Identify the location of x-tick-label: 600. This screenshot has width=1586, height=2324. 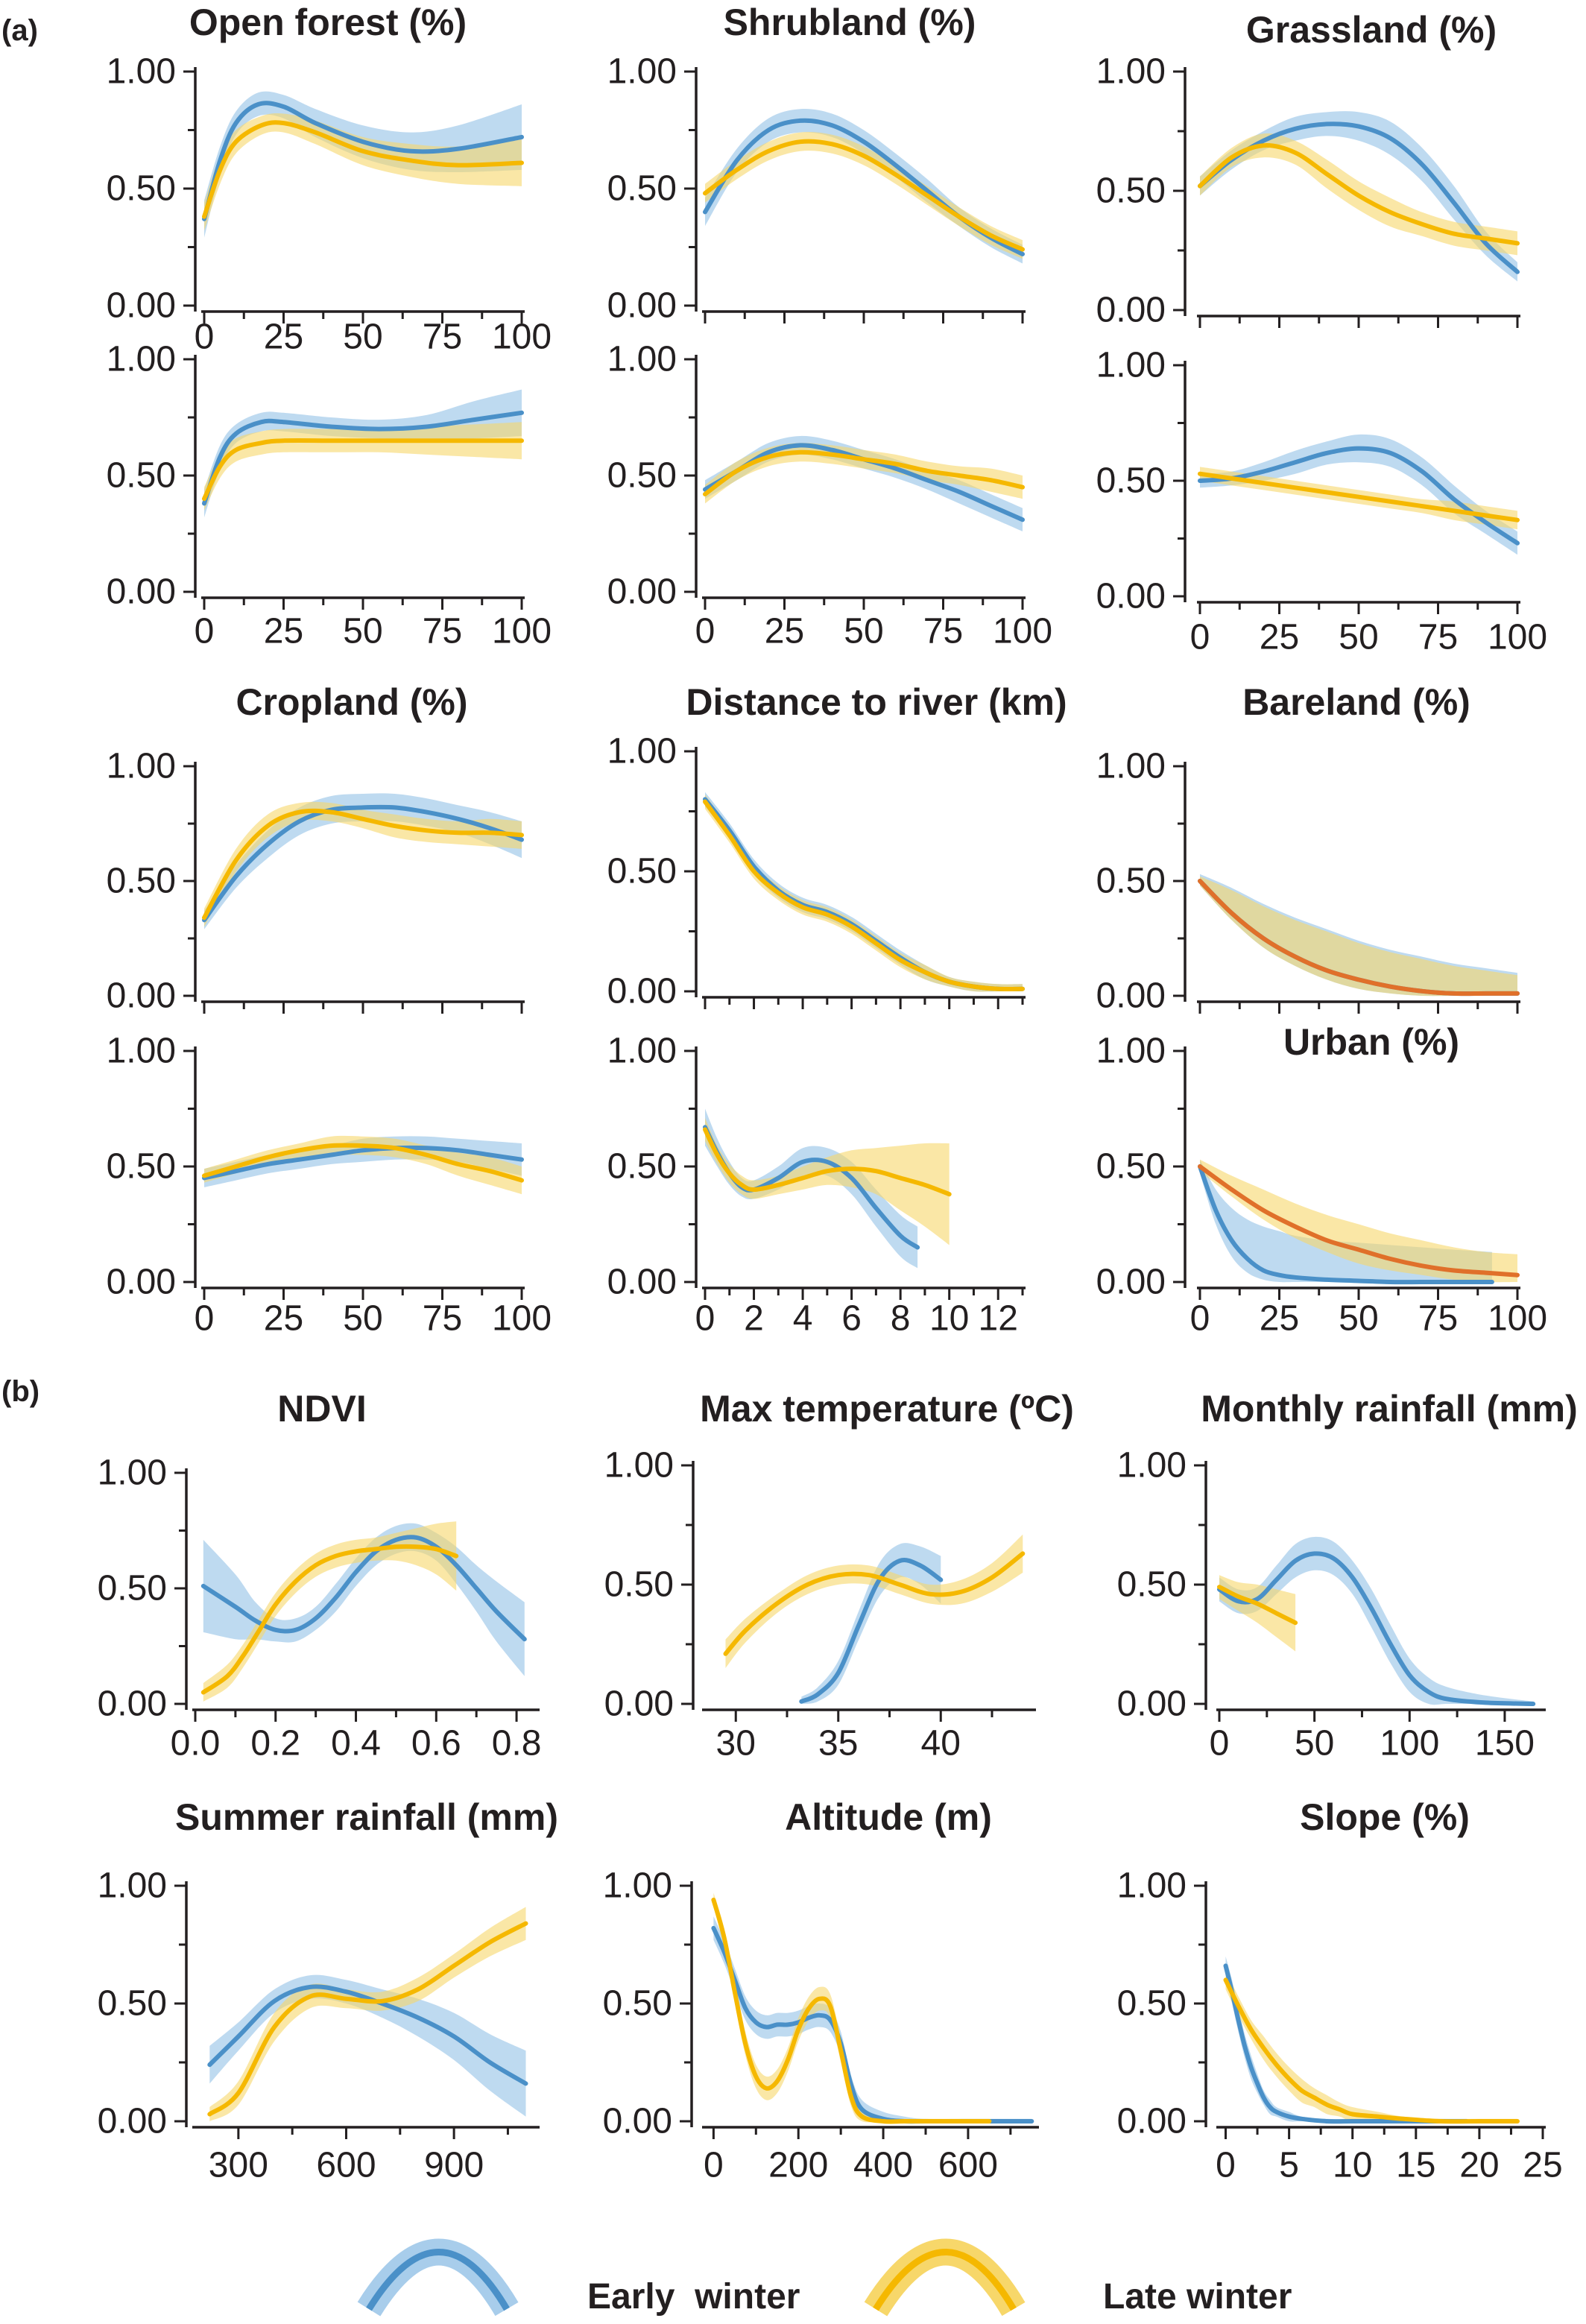
(968, 2165).